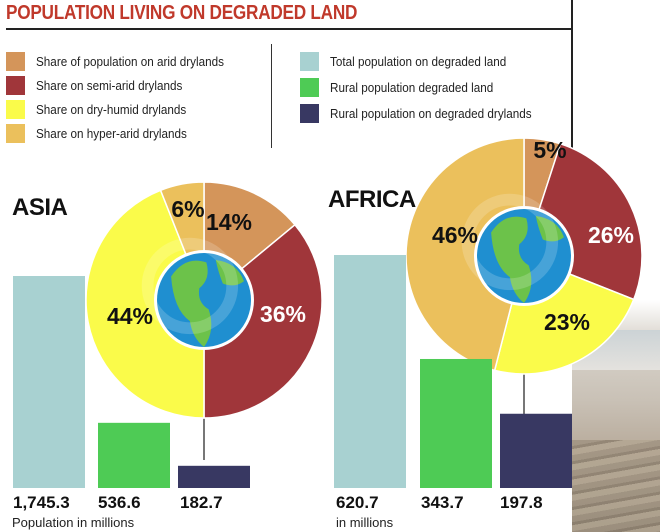 This screenshot has width=660, height=532. What do you see at coordinates (187, 209) in the screenshot?
I see `asia-pie-label-4: 6%` at bounding box center [187, 209].